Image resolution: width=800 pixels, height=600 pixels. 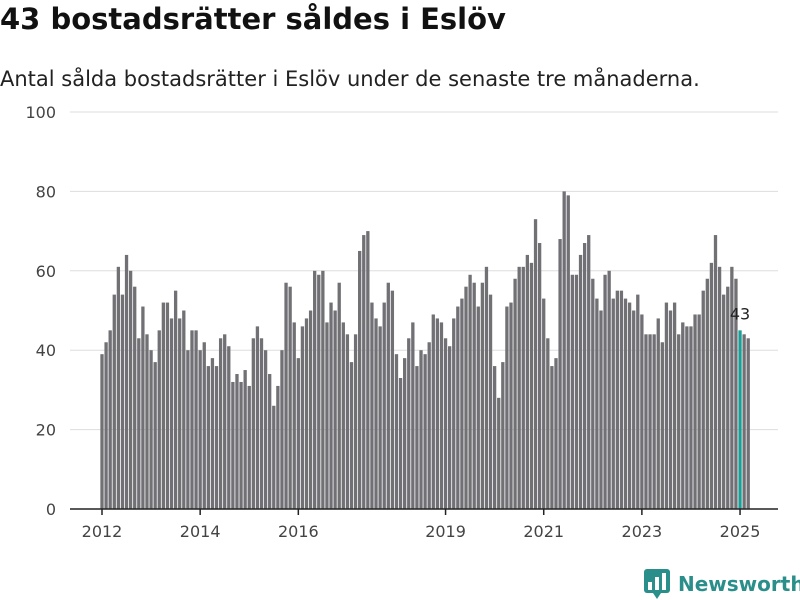 What do you see at coordinates (46, 271) in the screenshot?
I see `y-tick-label: 60` at bounding box center [46, 271].